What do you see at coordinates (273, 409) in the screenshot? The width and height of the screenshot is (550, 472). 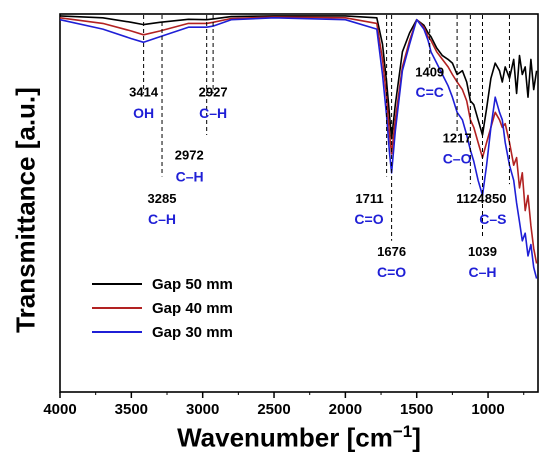 I see `x-tick-label-2500: 2500` at bounding box center [273, 409].